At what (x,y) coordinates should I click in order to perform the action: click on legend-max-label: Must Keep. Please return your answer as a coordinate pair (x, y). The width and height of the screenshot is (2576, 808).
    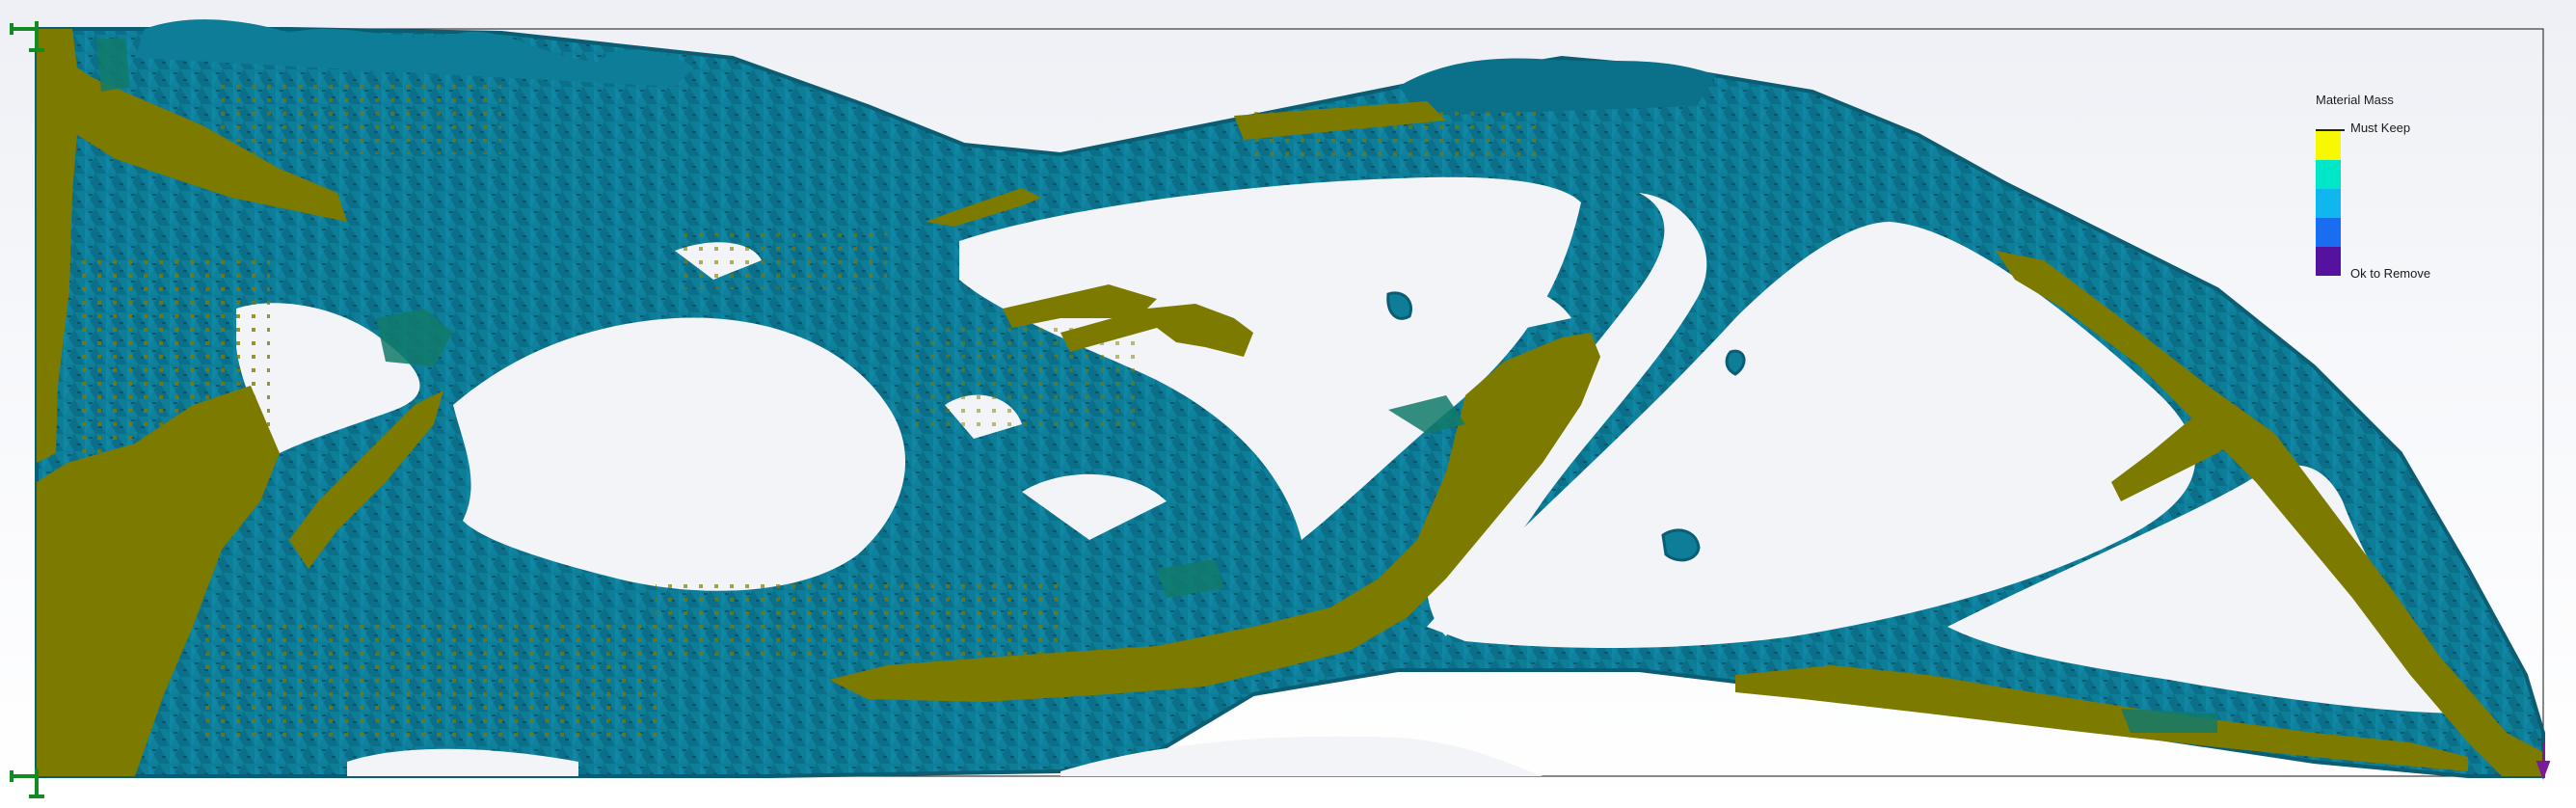
    Looking at the image, I should click on (2380, 128).